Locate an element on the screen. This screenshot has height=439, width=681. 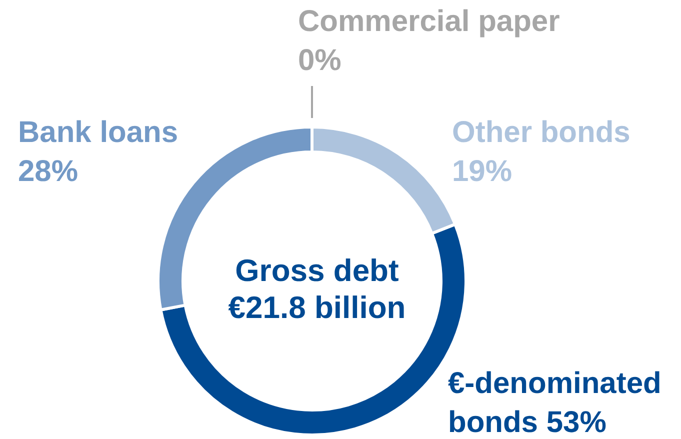
slice-label: €-denominated bonds 53% is located at coordinates (559, 403).